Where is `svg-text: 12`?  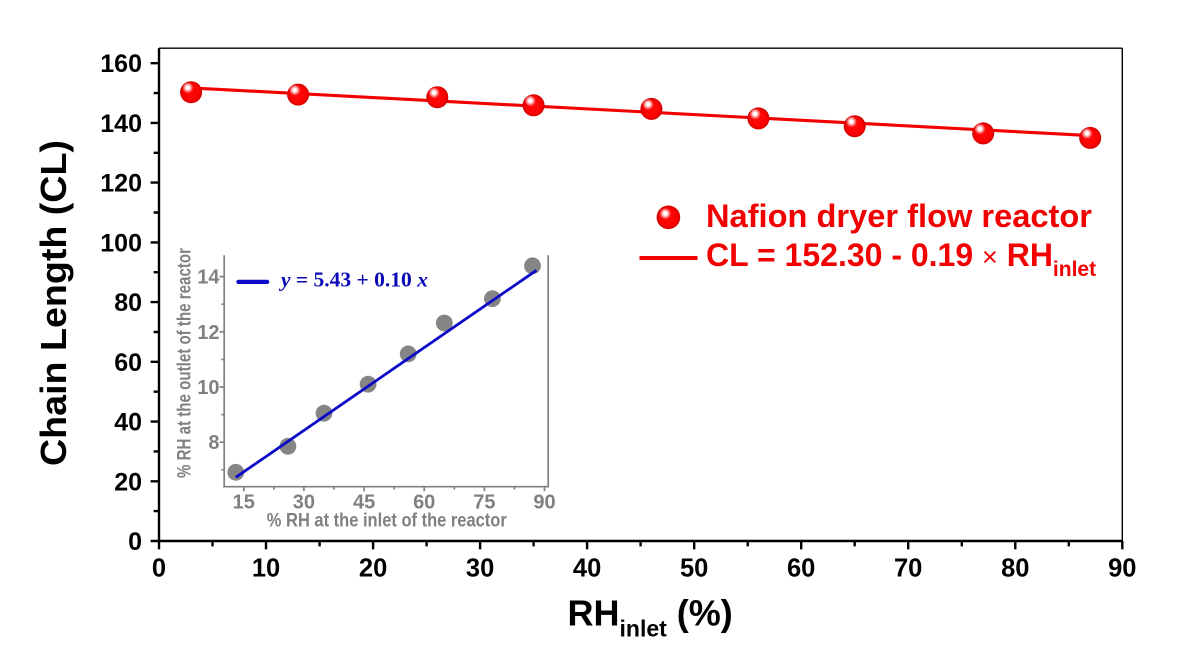
svg-text: 12 is located at coordinates (208, 333).